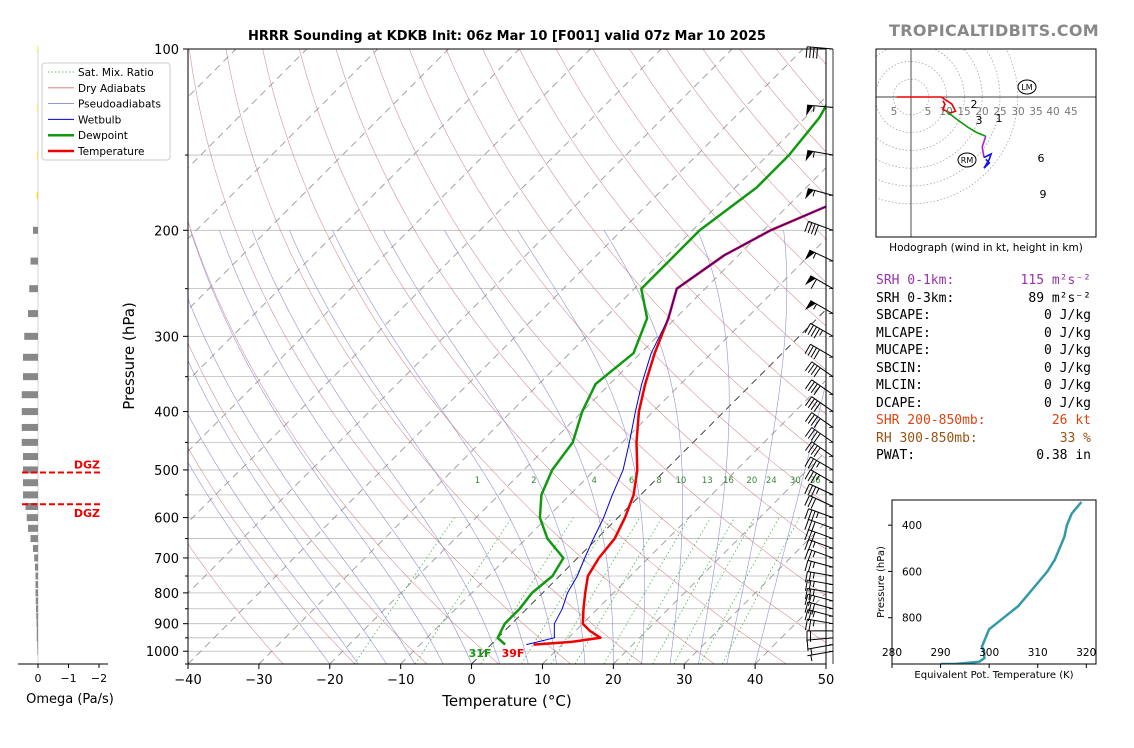 Image resolution: width=1134 pixels, height=748 pixels. I want to click on theta-e-frame, so click(994, 582).